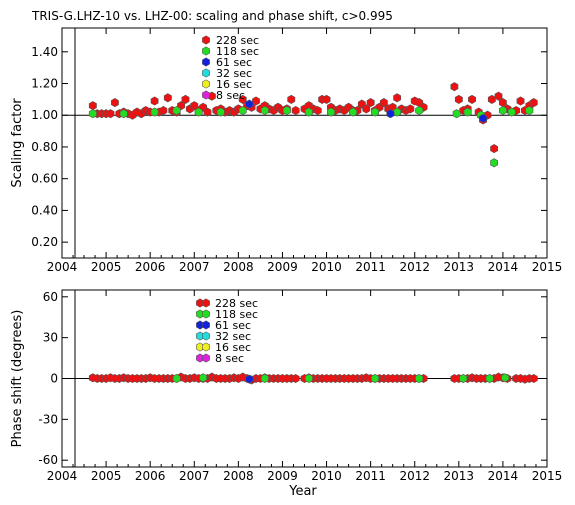 This screenshot has height=505, width=575. I want to click on y-axis-label: Scaling factor, so click(17, 143).